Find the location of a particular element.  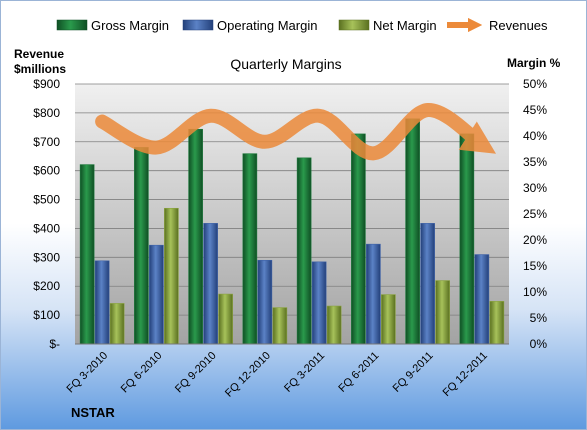

legend-item-gross-margin: Gross Margin is located at coordinates (112, 25).